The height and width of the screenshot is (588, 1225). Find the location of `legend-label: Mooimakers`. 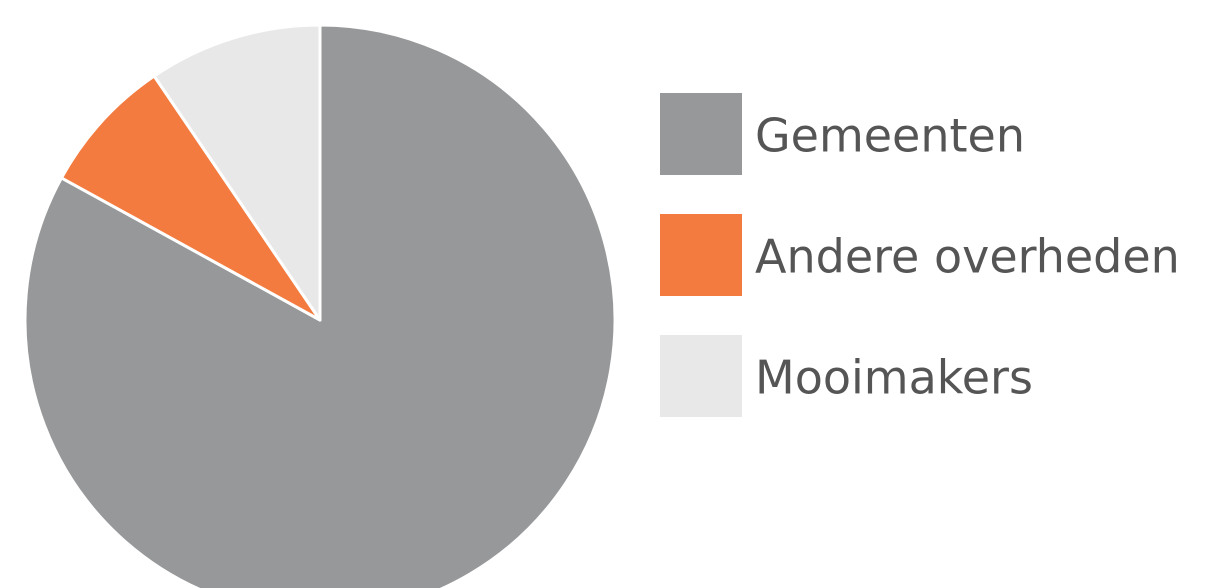

legend-label: Mooimakers is located at coordinates (894, 378).